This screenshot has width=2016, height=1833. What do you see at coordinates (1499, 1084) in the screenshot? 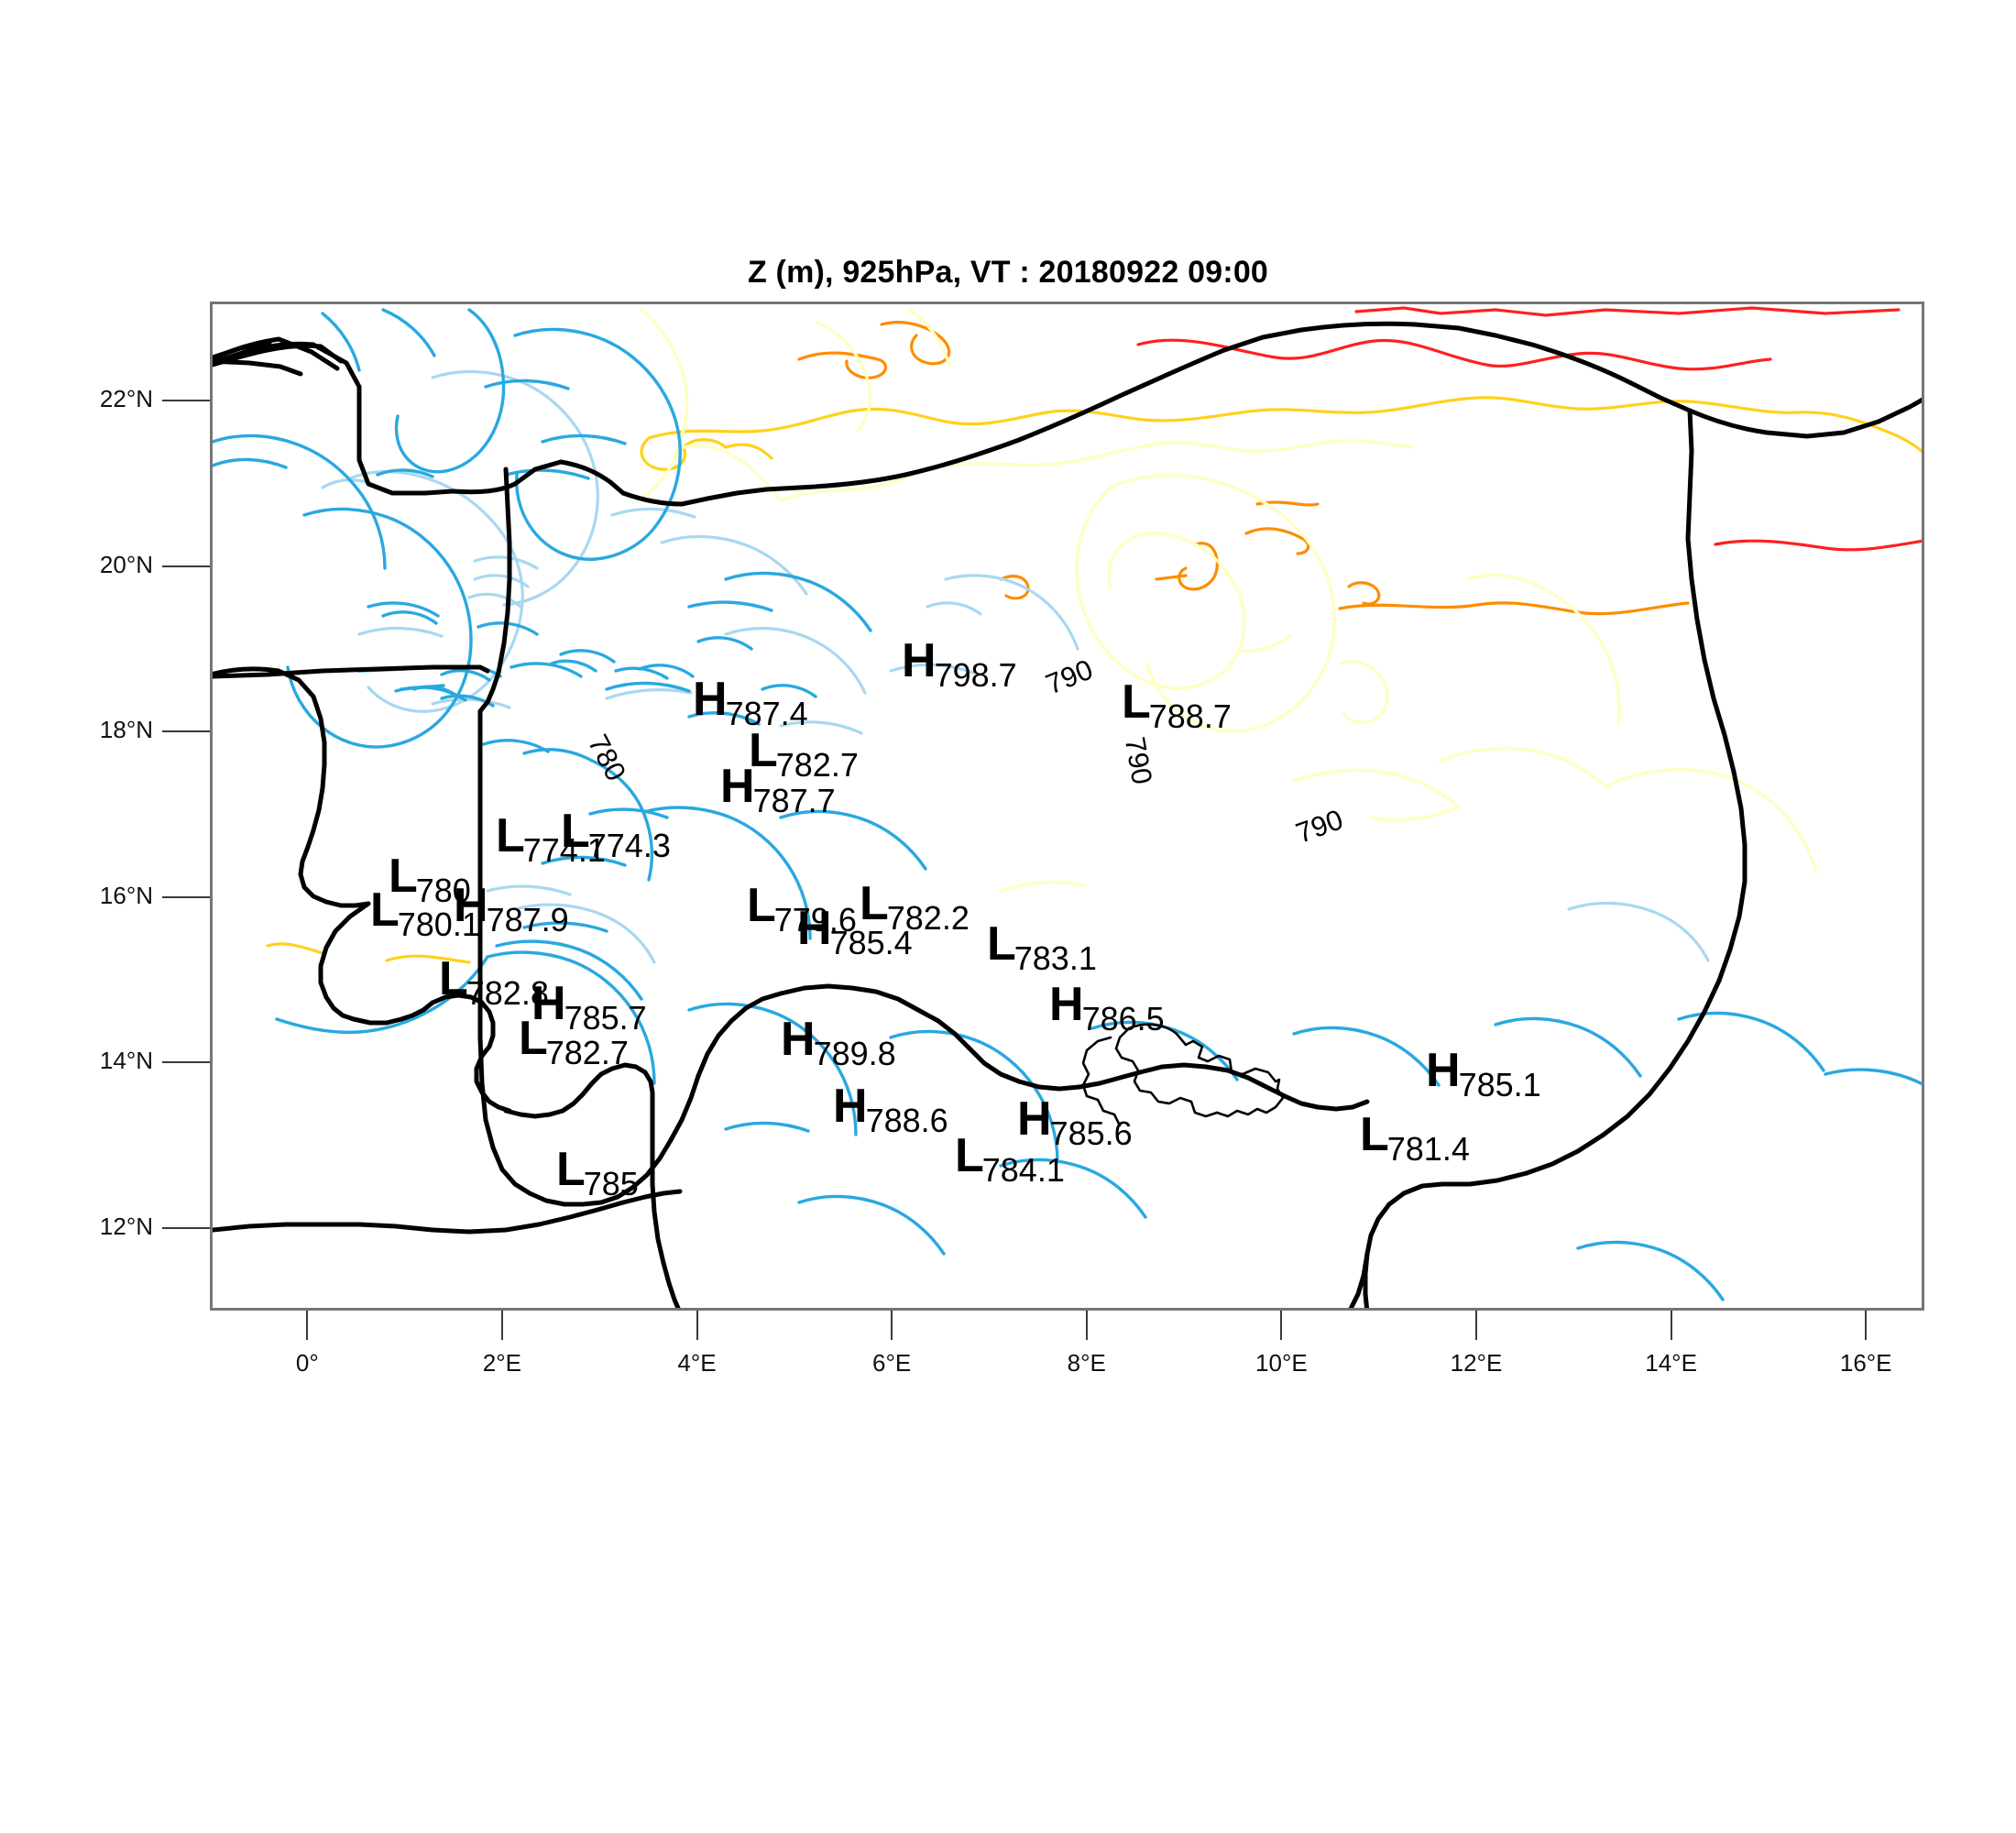
I see `extreme-value-label: 785.1` at bounding box center [1499, 1084].